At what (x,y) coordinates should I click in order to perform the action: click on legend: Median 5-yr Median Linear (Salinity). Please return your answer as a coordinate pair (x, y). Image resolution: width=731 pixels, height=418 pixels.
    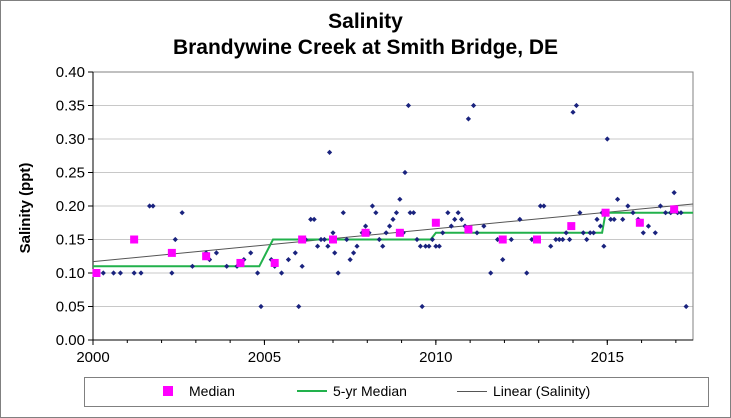
    Looking at the image, I should click on (396, 392).